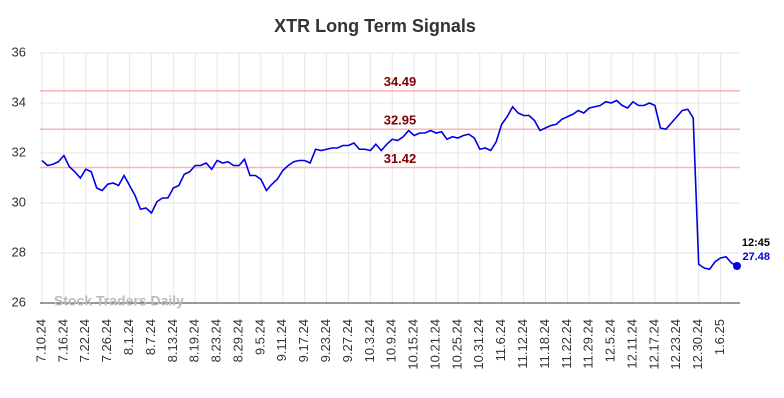  Describe the element at coordinates (106, 340) in the screenshot. I see `x-tick-label: 7.26.24` at that location.